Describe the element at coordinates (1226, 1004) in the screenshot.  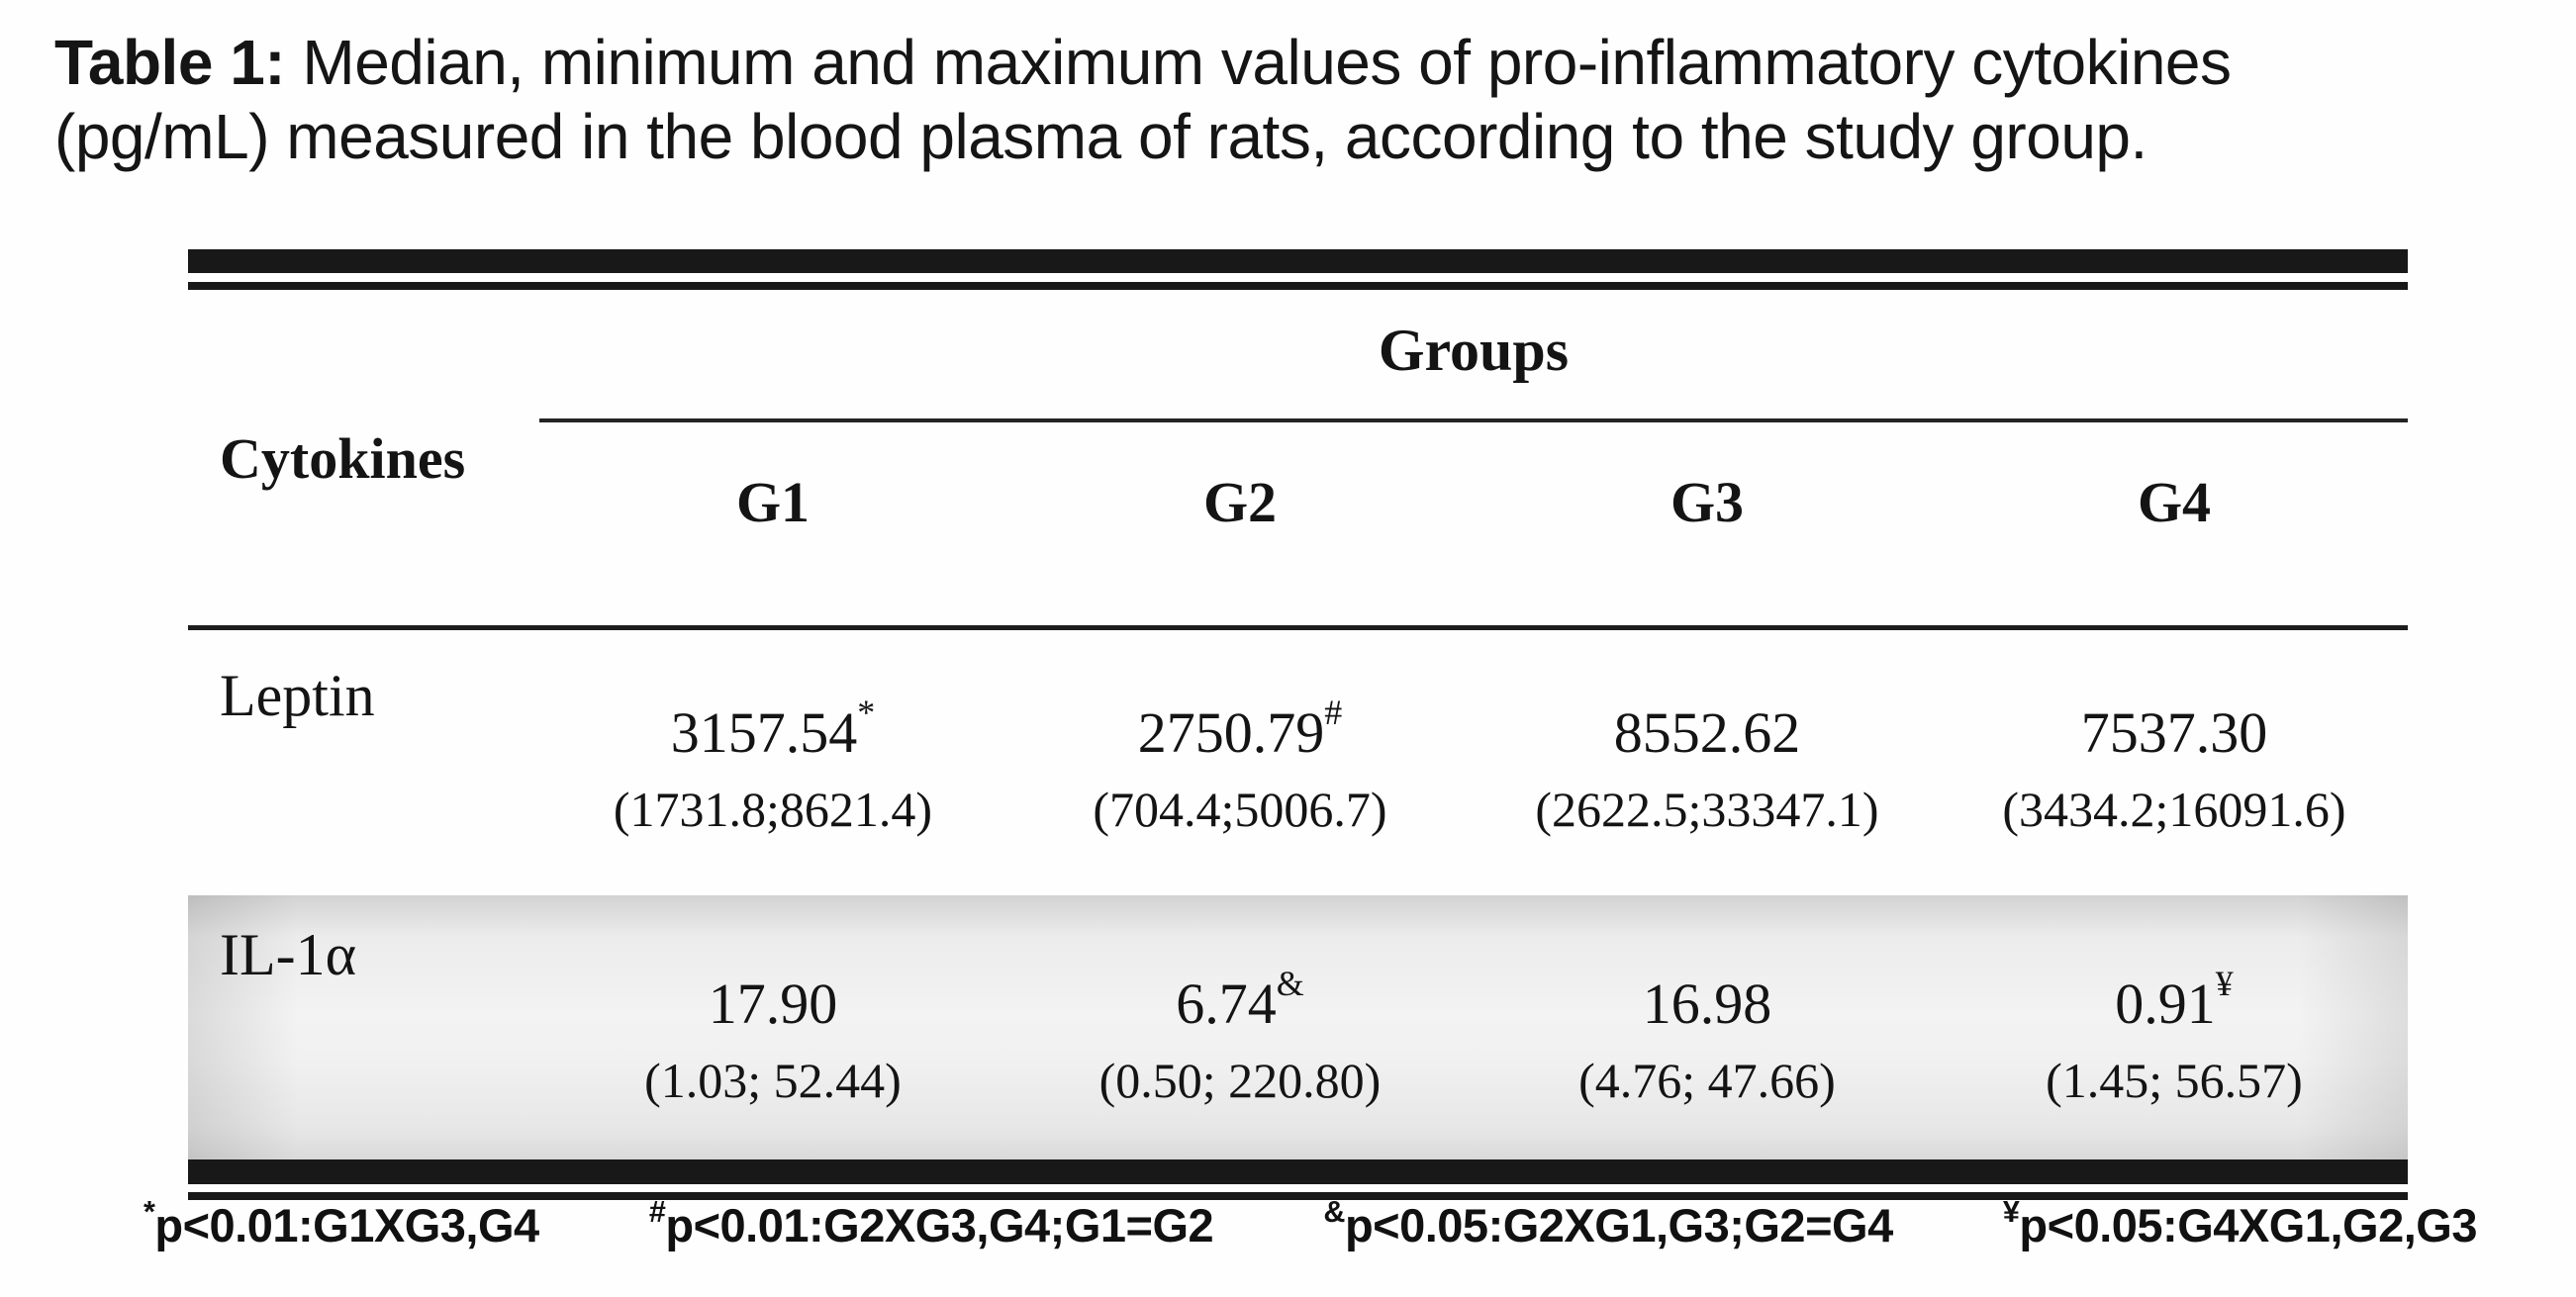
I see `median-number: 6.74` at that location.